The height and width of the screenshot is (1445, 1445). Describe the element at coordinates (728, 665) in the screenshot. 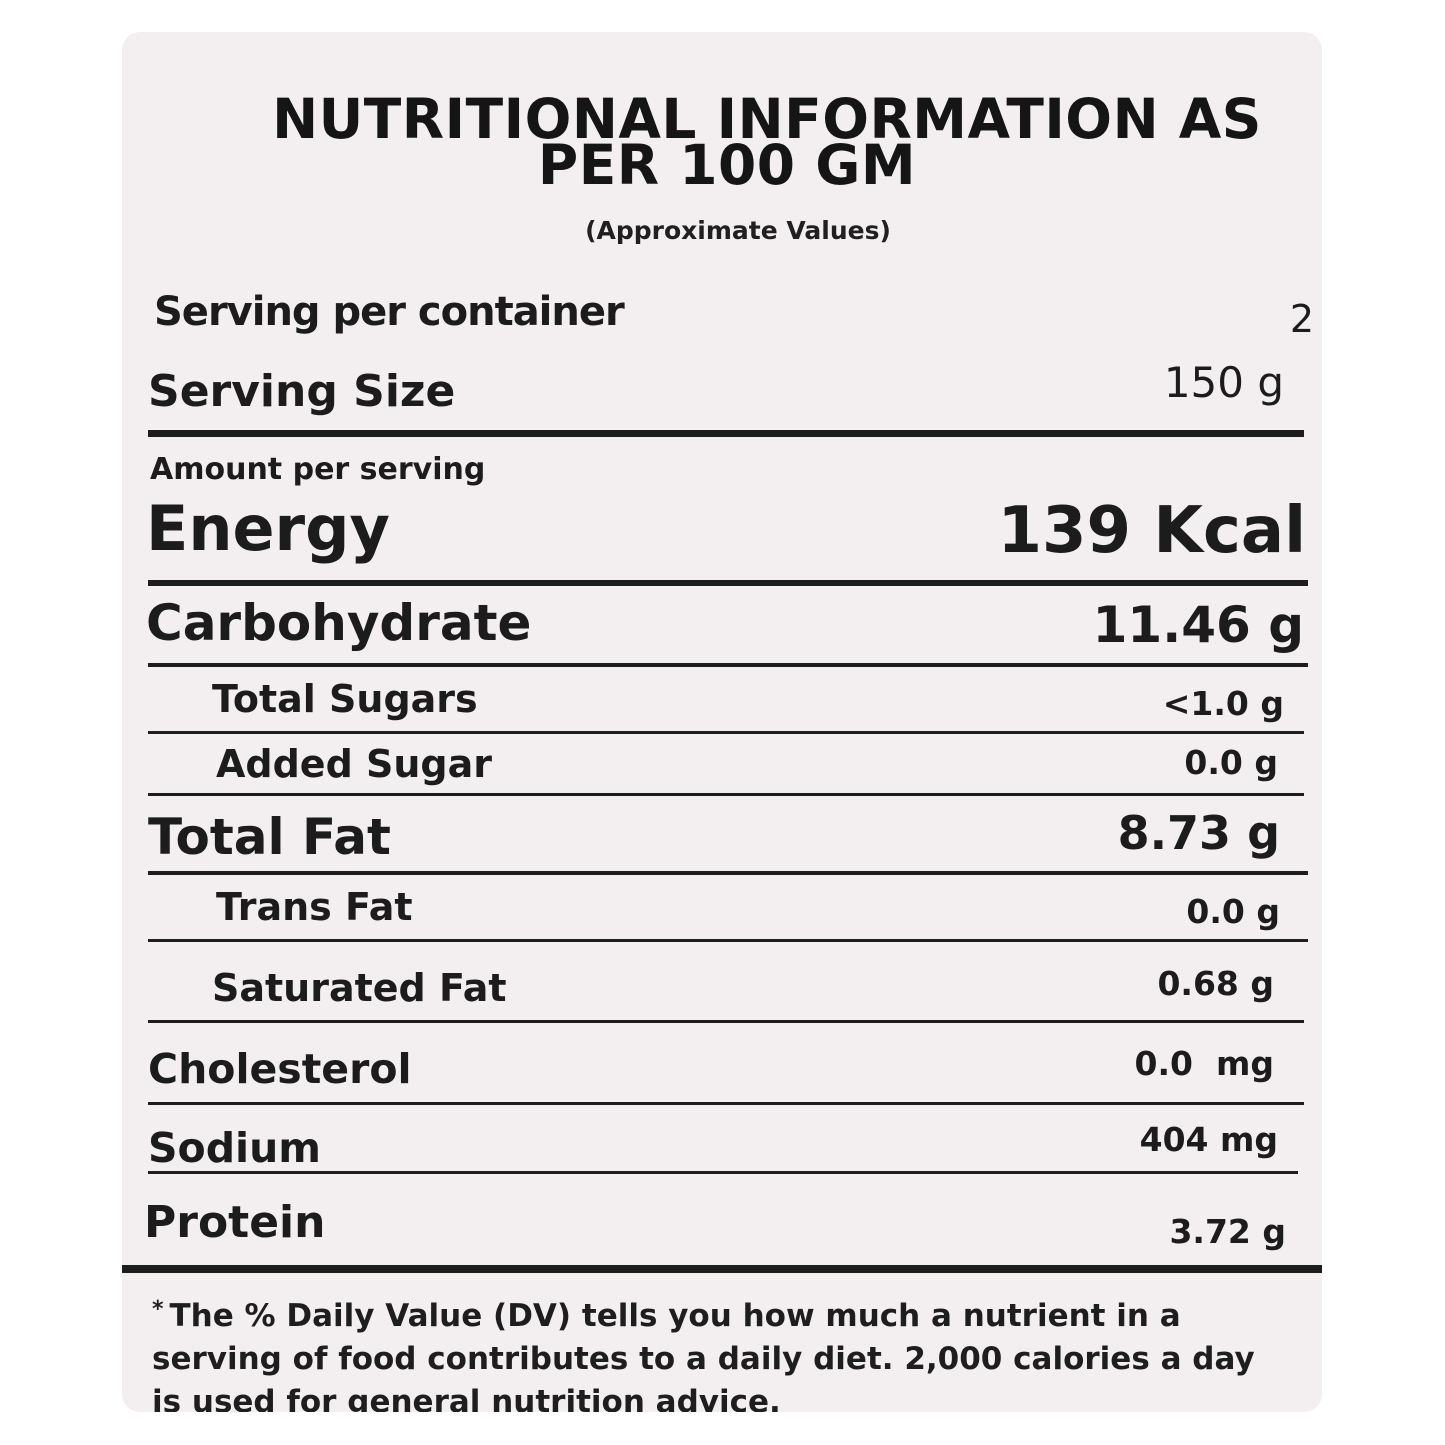

I see `carbohydrate-divider` at that location.